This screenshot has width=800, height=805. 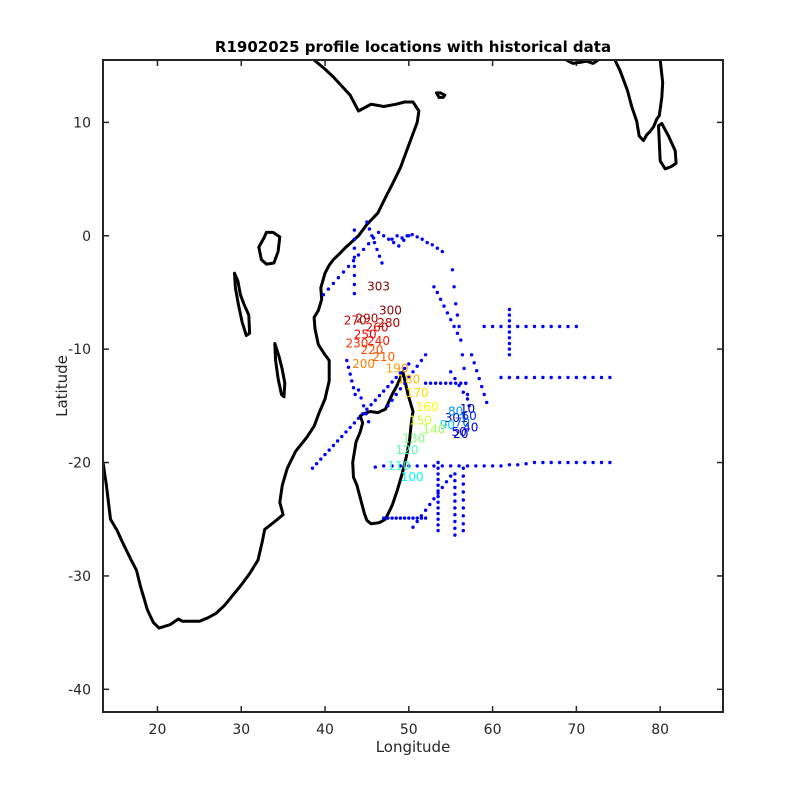 I want to click on profile-label: 260, so click(x=377, y=328).